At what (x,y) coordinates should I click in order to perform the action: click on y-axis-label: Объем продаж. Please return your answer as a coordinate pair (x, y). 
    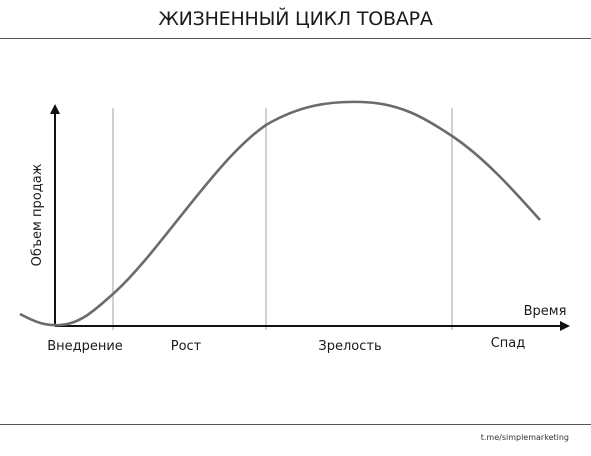
    Looking at the image, I should click on (37, 214).